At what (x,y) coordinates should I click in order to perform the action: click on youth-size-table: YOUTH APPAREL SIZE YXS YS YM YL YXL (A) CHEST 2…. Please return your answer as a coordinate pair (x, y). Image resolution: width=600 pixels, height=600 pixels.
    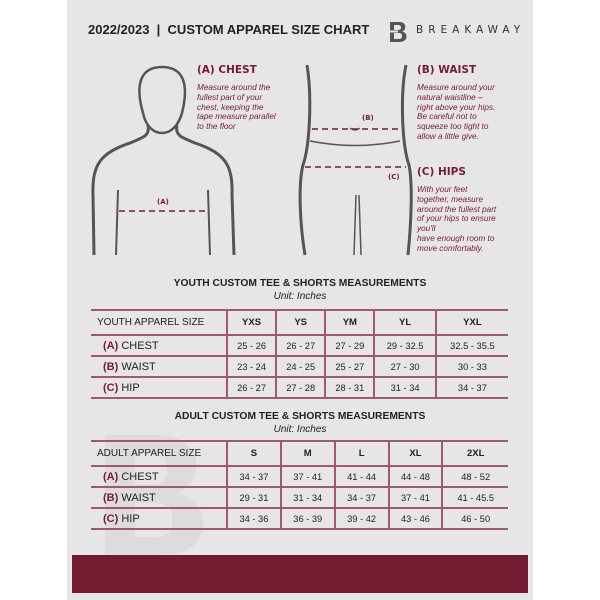
    Looking at the image, I should click on (299, 354).